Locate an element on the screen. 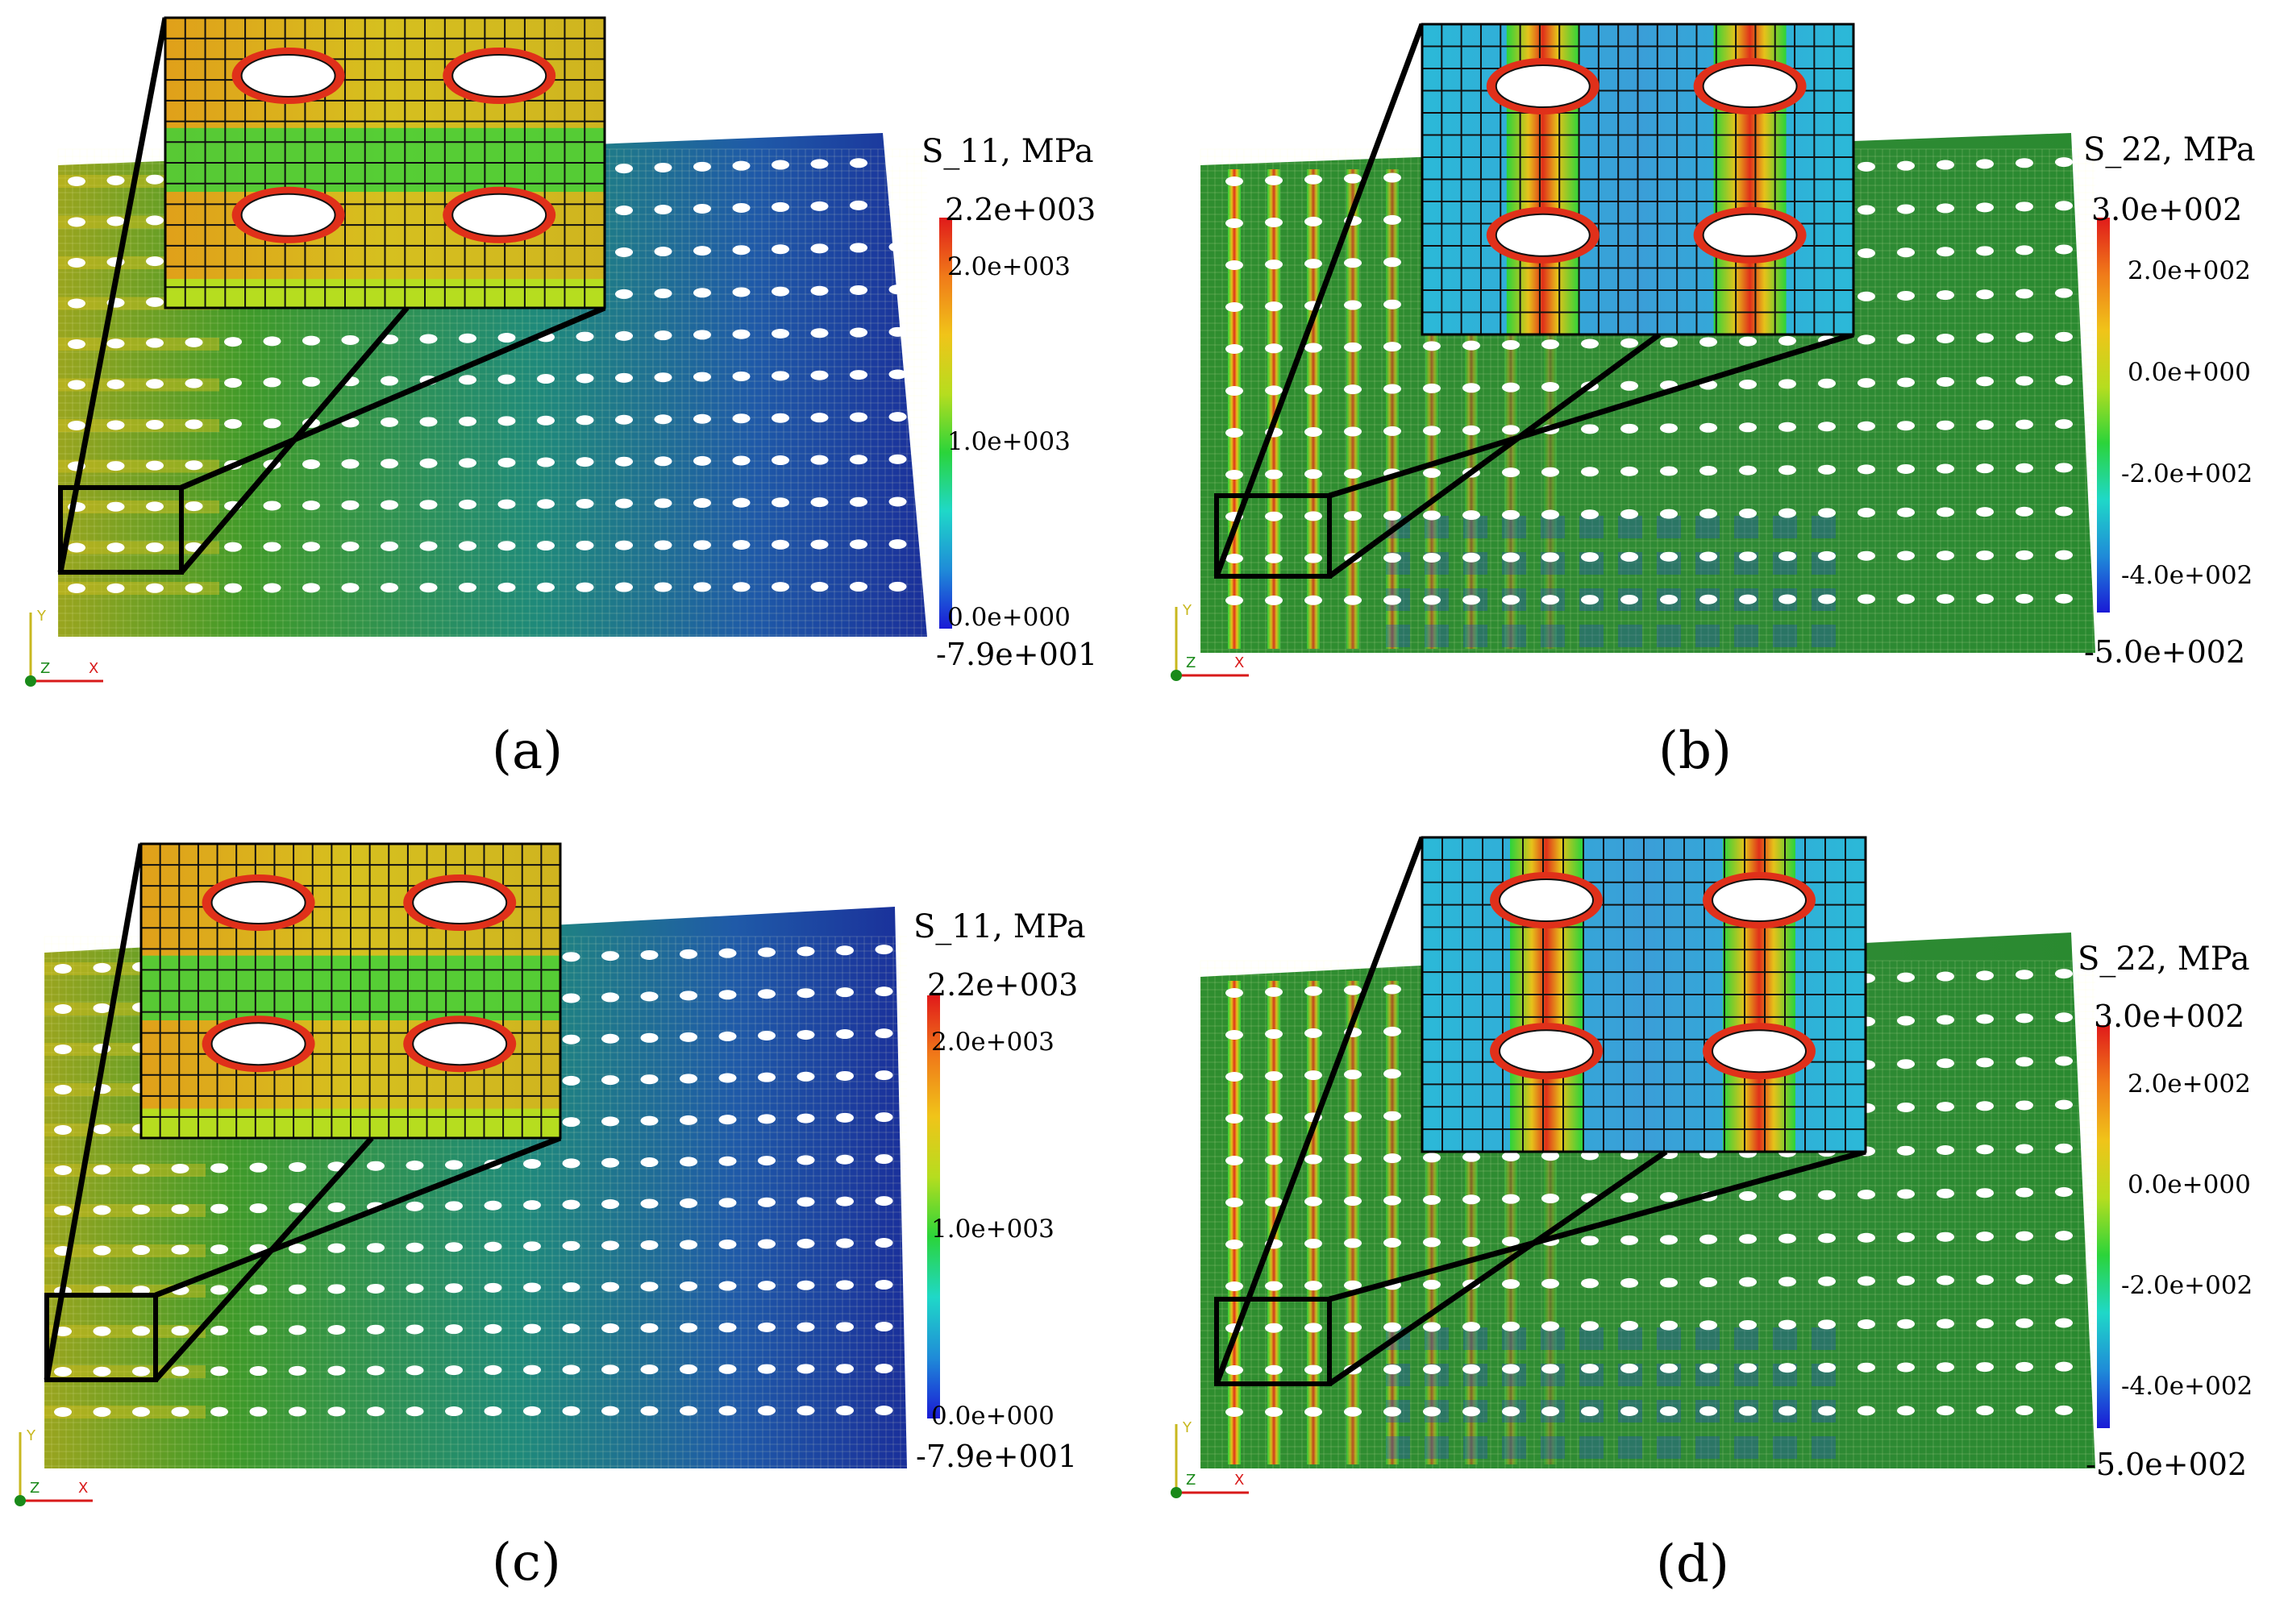 The width and height of the screenshot is (2288, 1624). colorbar-tick: -2.0e+002 is located at coordinates (2187, 1286).